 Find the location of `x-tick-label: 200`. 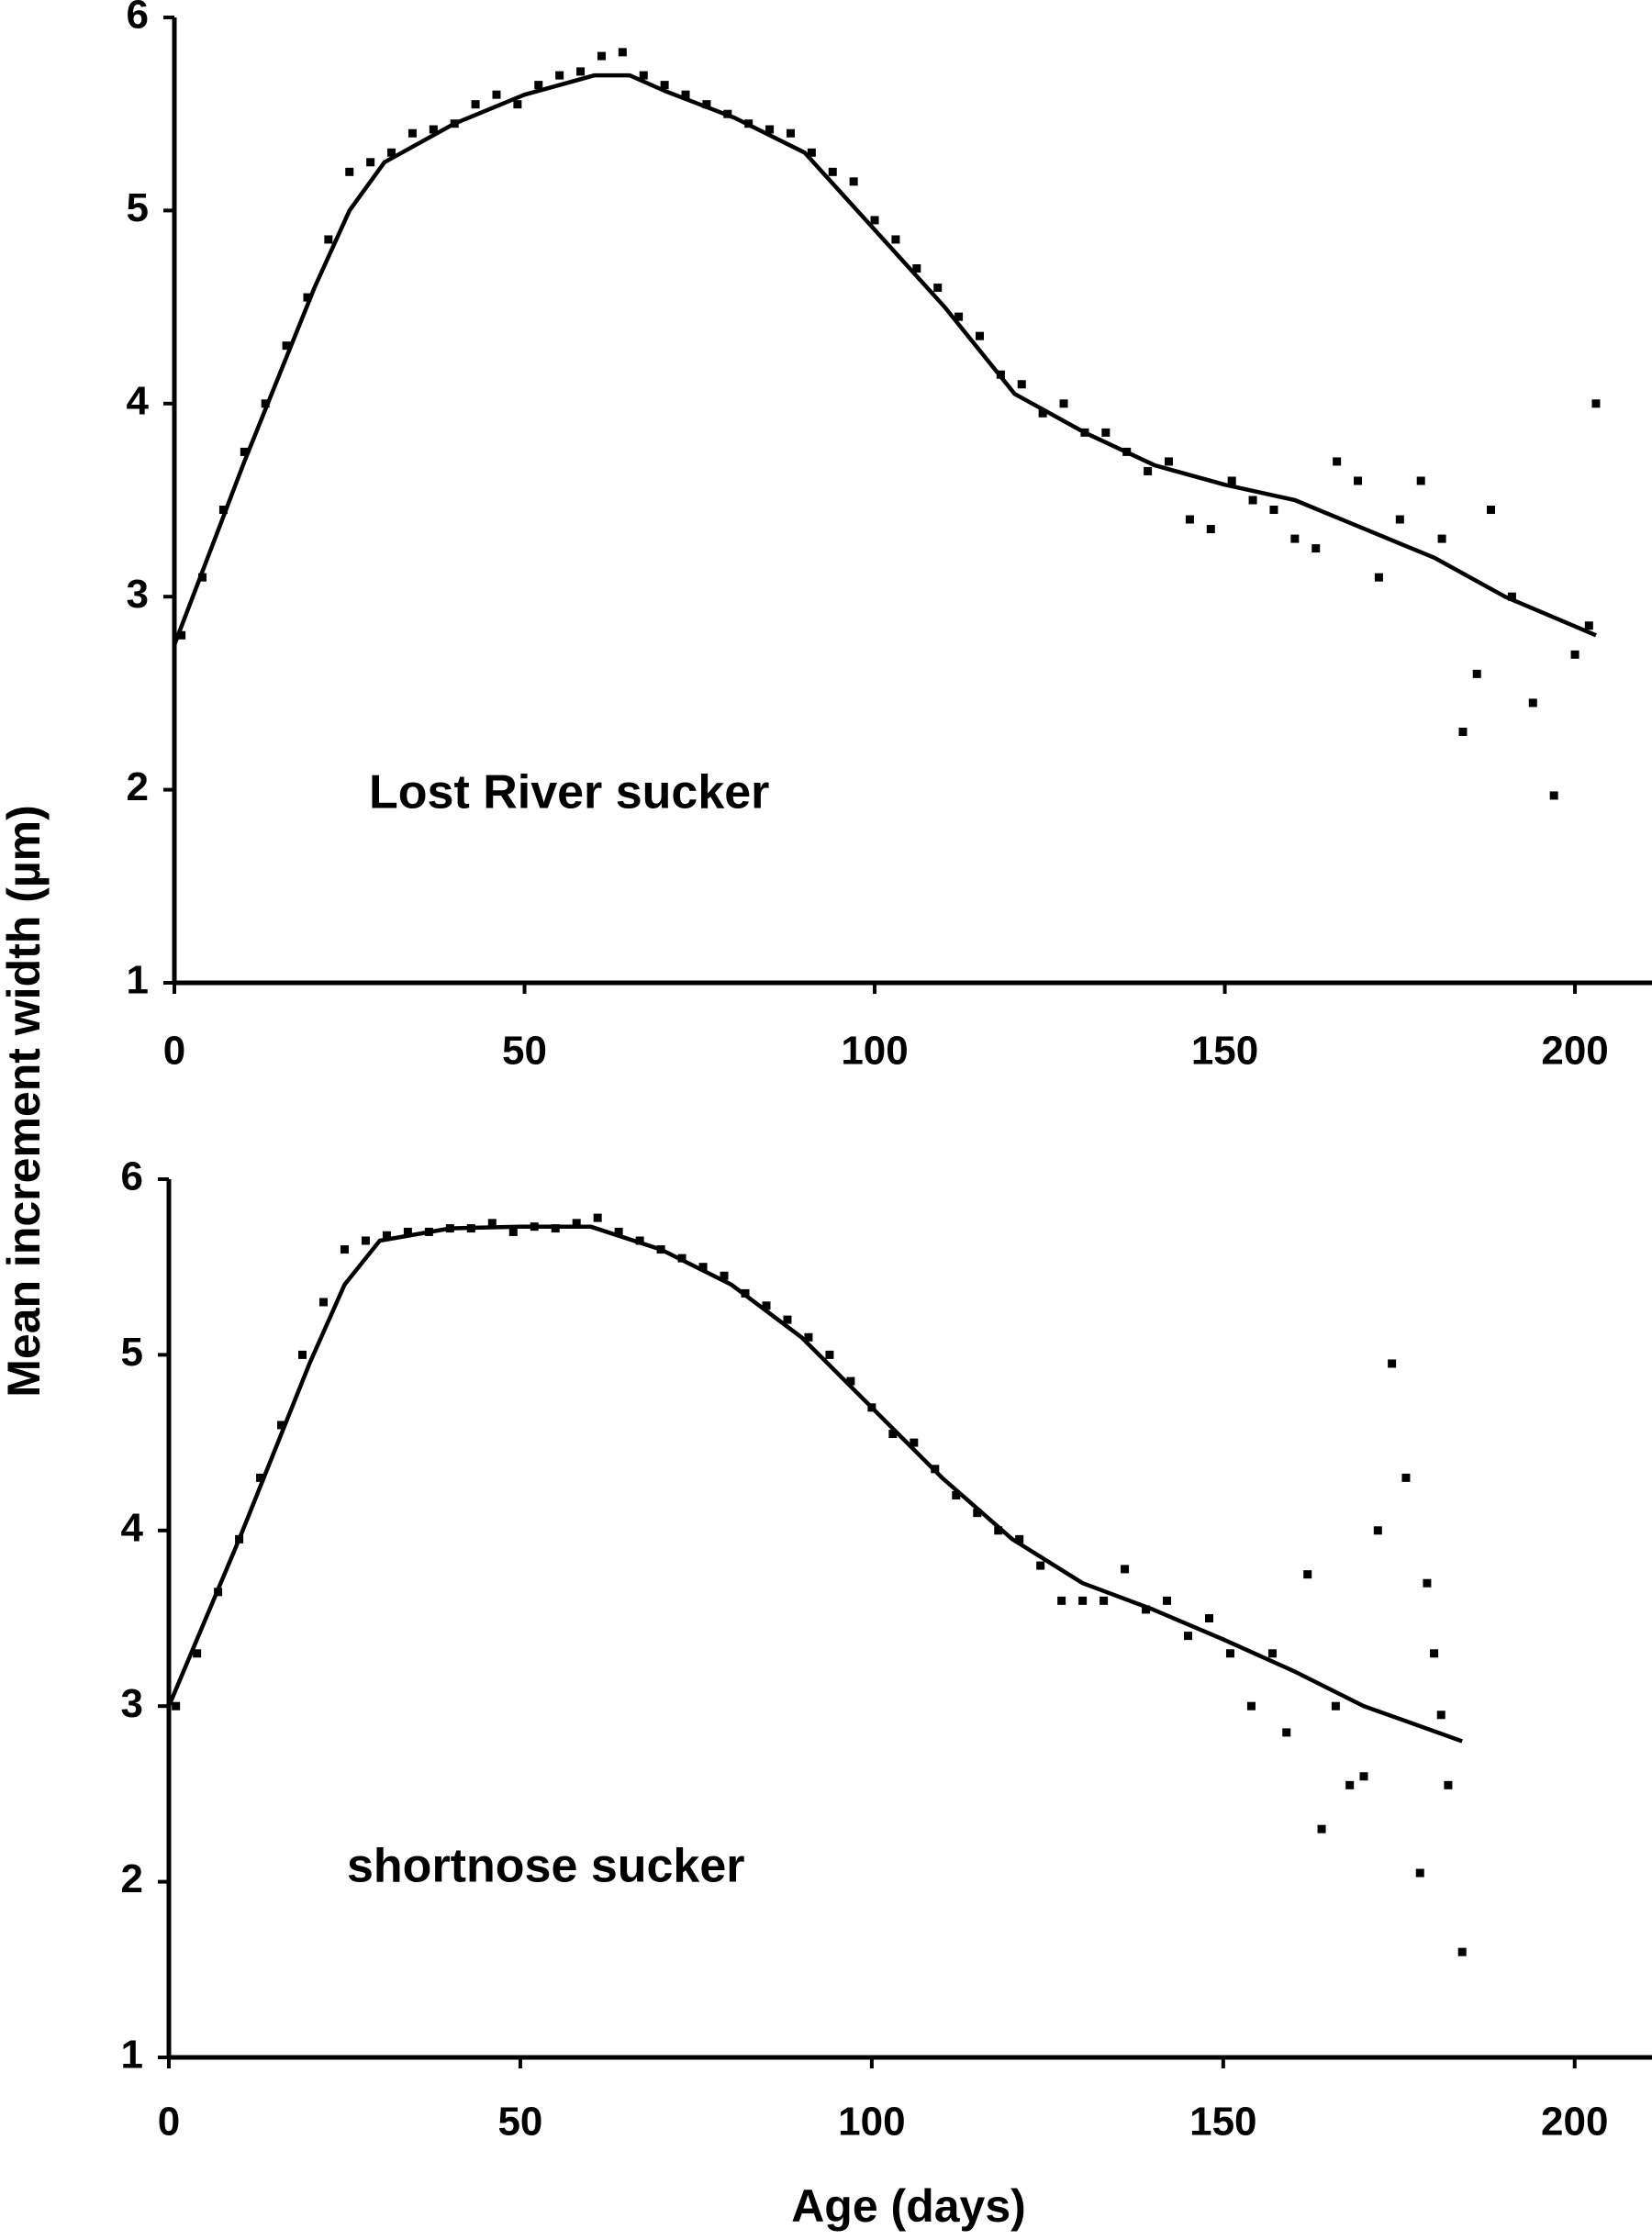

x-tick-label: 200 is located at coordinates (1574, 1051).